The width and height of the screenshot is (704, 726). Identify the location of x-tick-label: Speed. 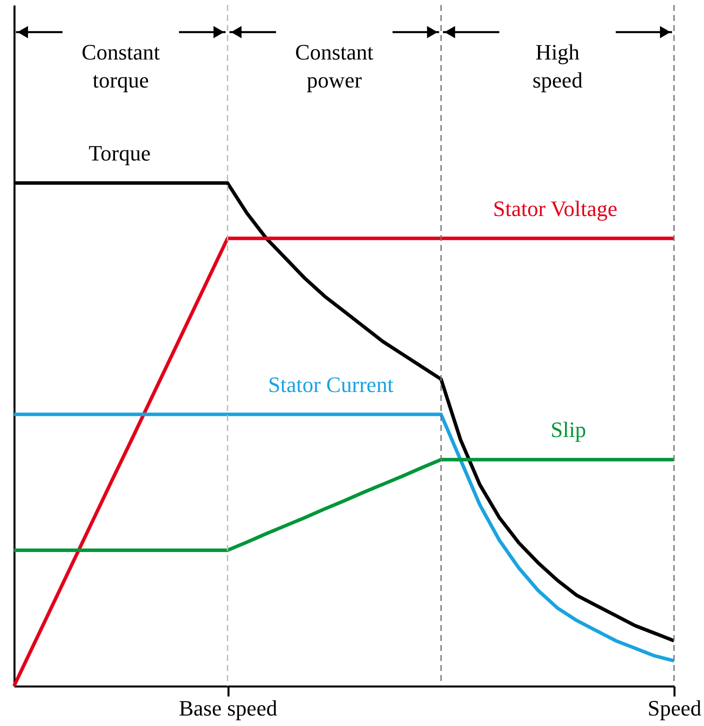
(675, 708).